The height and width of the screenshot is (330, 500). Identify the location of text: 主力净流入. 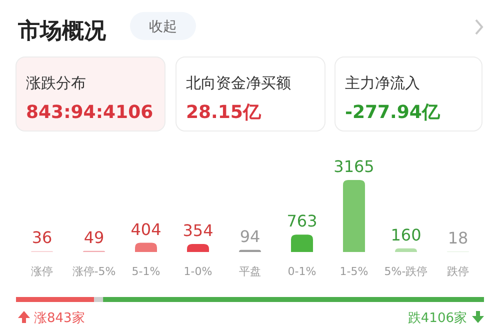
(382, 83).